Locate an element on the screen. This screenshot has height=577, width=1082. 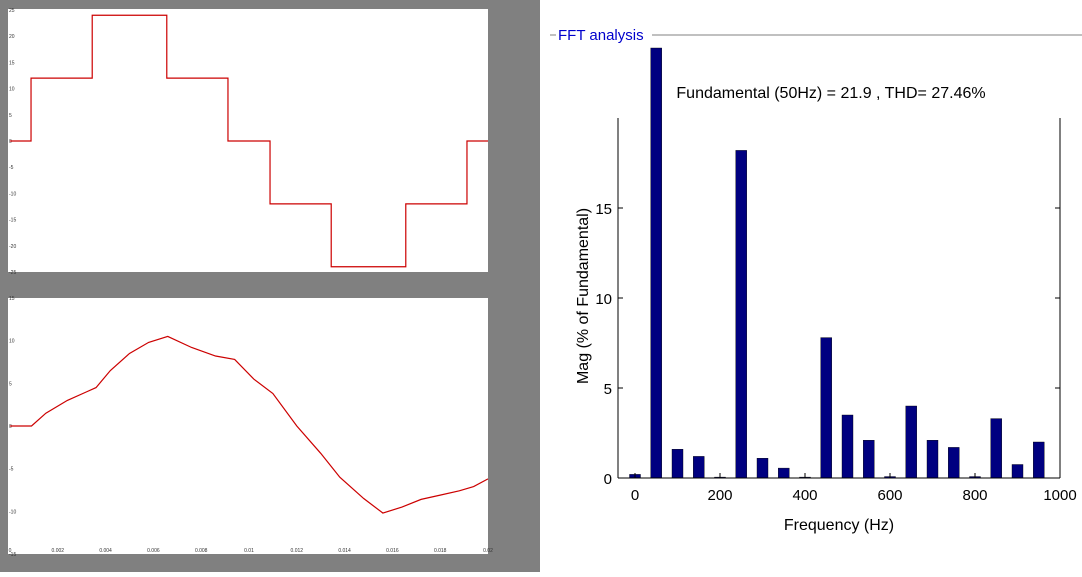
y-tick-label: 25 is located at coordinates (12, 11).